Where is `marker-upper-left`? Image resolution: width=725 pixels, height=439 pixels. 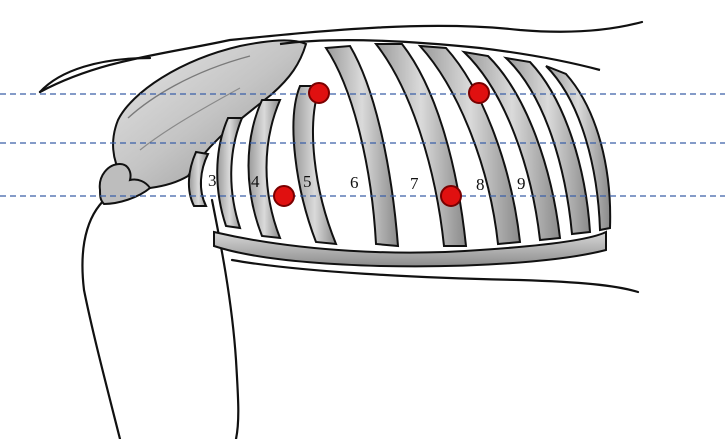
marker-upper-left is located at coordinates (319, 93).